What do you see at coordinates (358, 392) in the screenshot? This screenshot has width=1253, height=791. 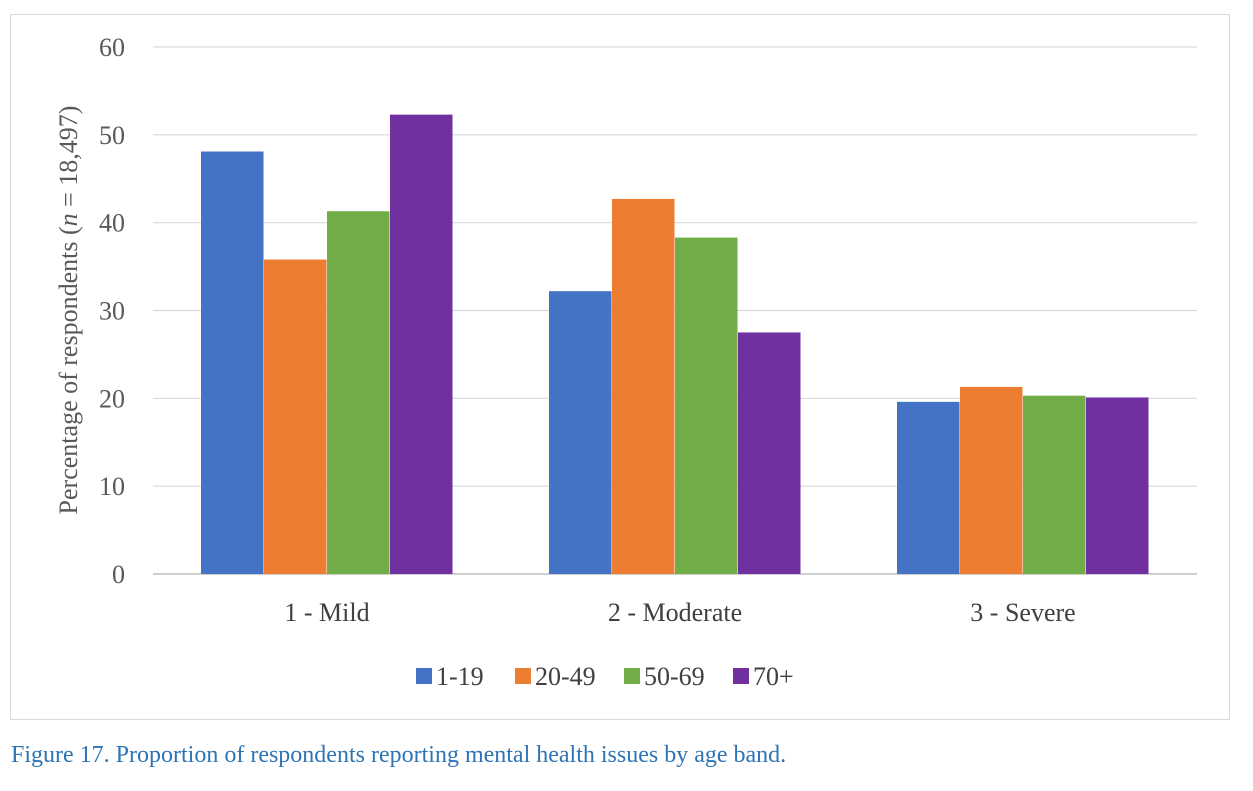 I see `bar-50-69-1-Mild` at bounding box center [358, 392].